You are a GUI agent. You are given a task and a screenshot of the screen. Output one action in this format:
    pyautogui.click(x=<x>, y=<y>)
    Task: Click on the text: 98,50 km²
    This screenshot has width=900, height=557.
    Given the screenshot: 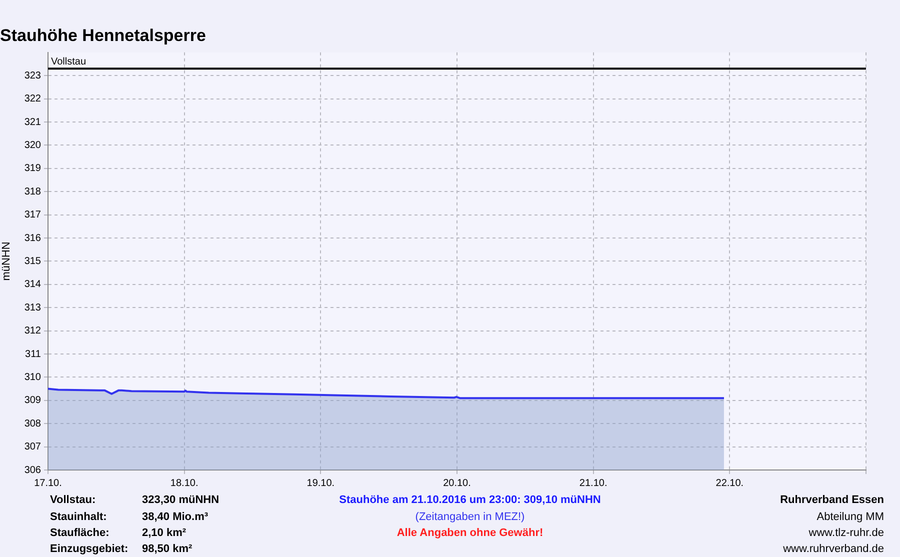 What is the action you would take?
    pyautogui.click(x=167, y=549)
    